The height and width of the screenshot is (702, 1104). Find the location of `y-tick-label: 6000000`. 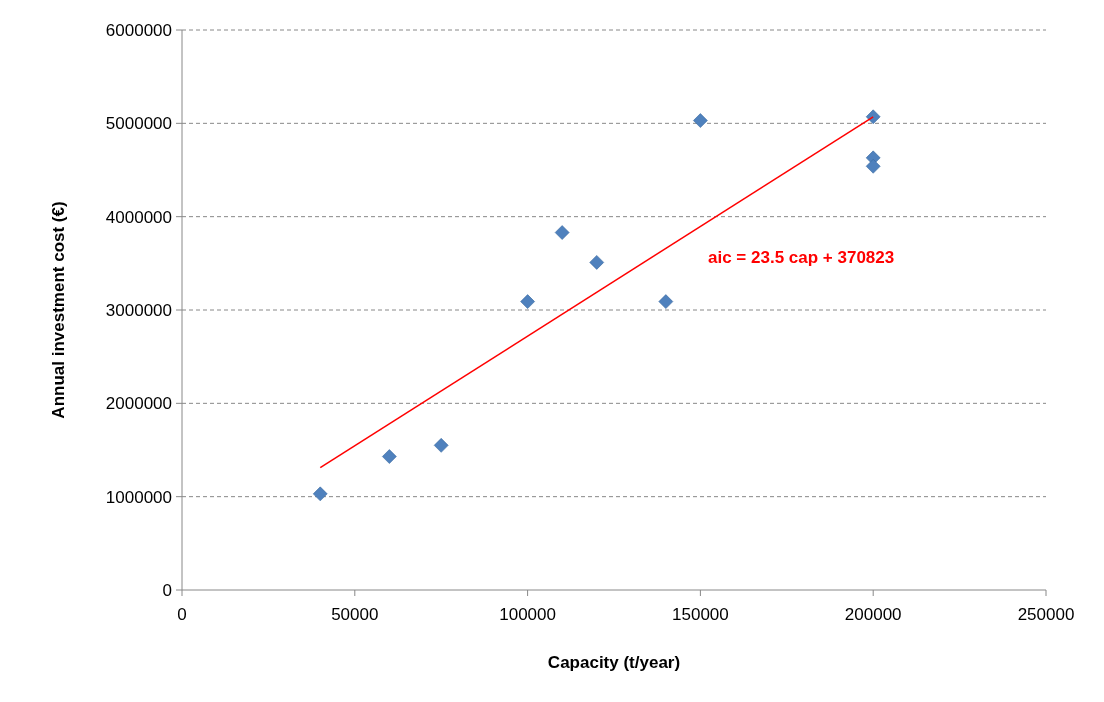

y-tick-label: 6000000 is located at coordinates (138, 30).